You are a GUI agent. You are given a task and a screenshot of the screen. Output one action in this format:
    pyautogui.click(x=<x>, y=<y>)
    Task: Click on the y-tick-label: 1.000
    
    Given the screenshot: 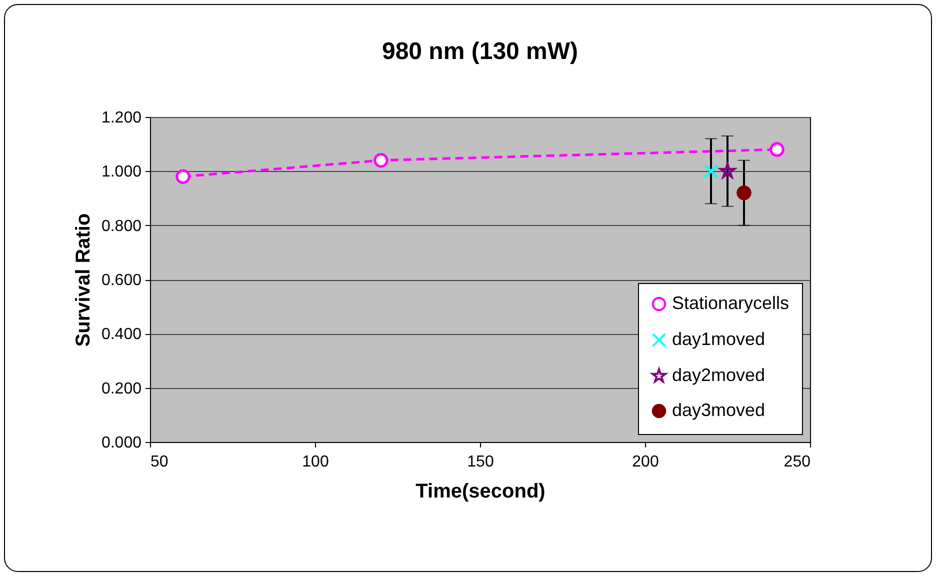 What is the action you would take?
    pyautogui.click(x=121, y=172)
    